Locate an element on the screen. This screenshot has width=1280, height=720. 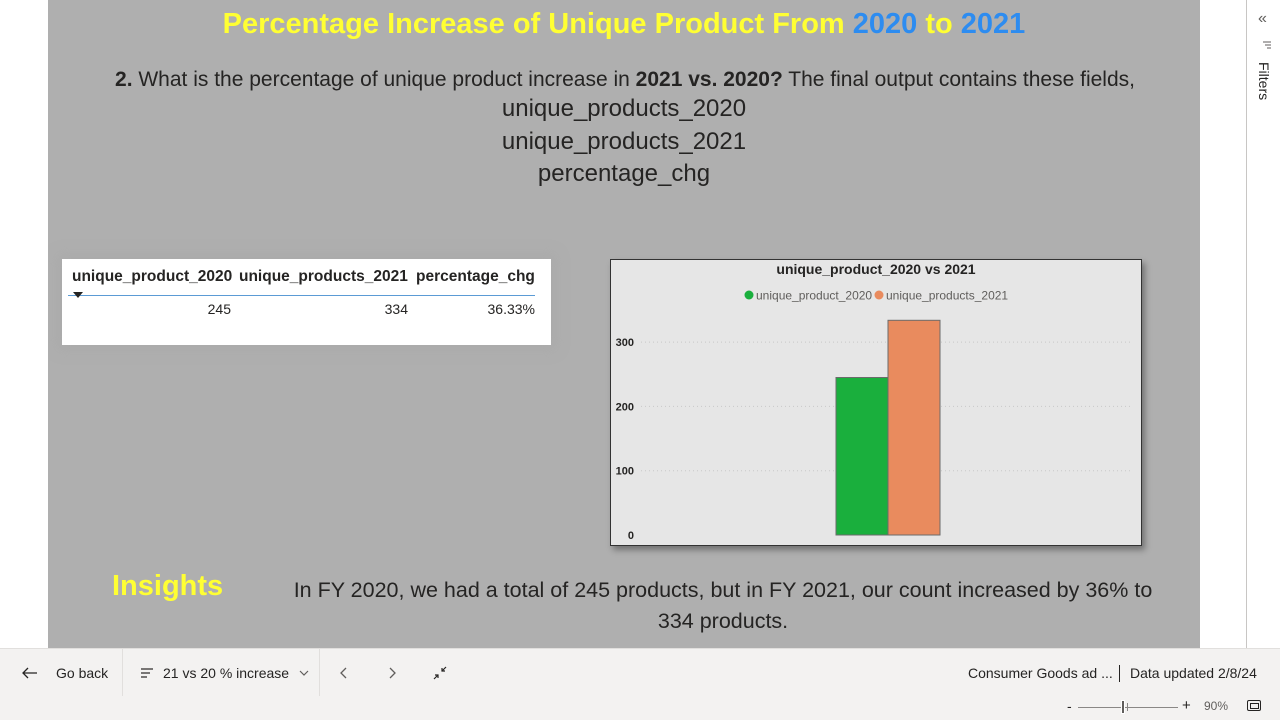
exit-focus-icon is located at coordinates (440, 673).